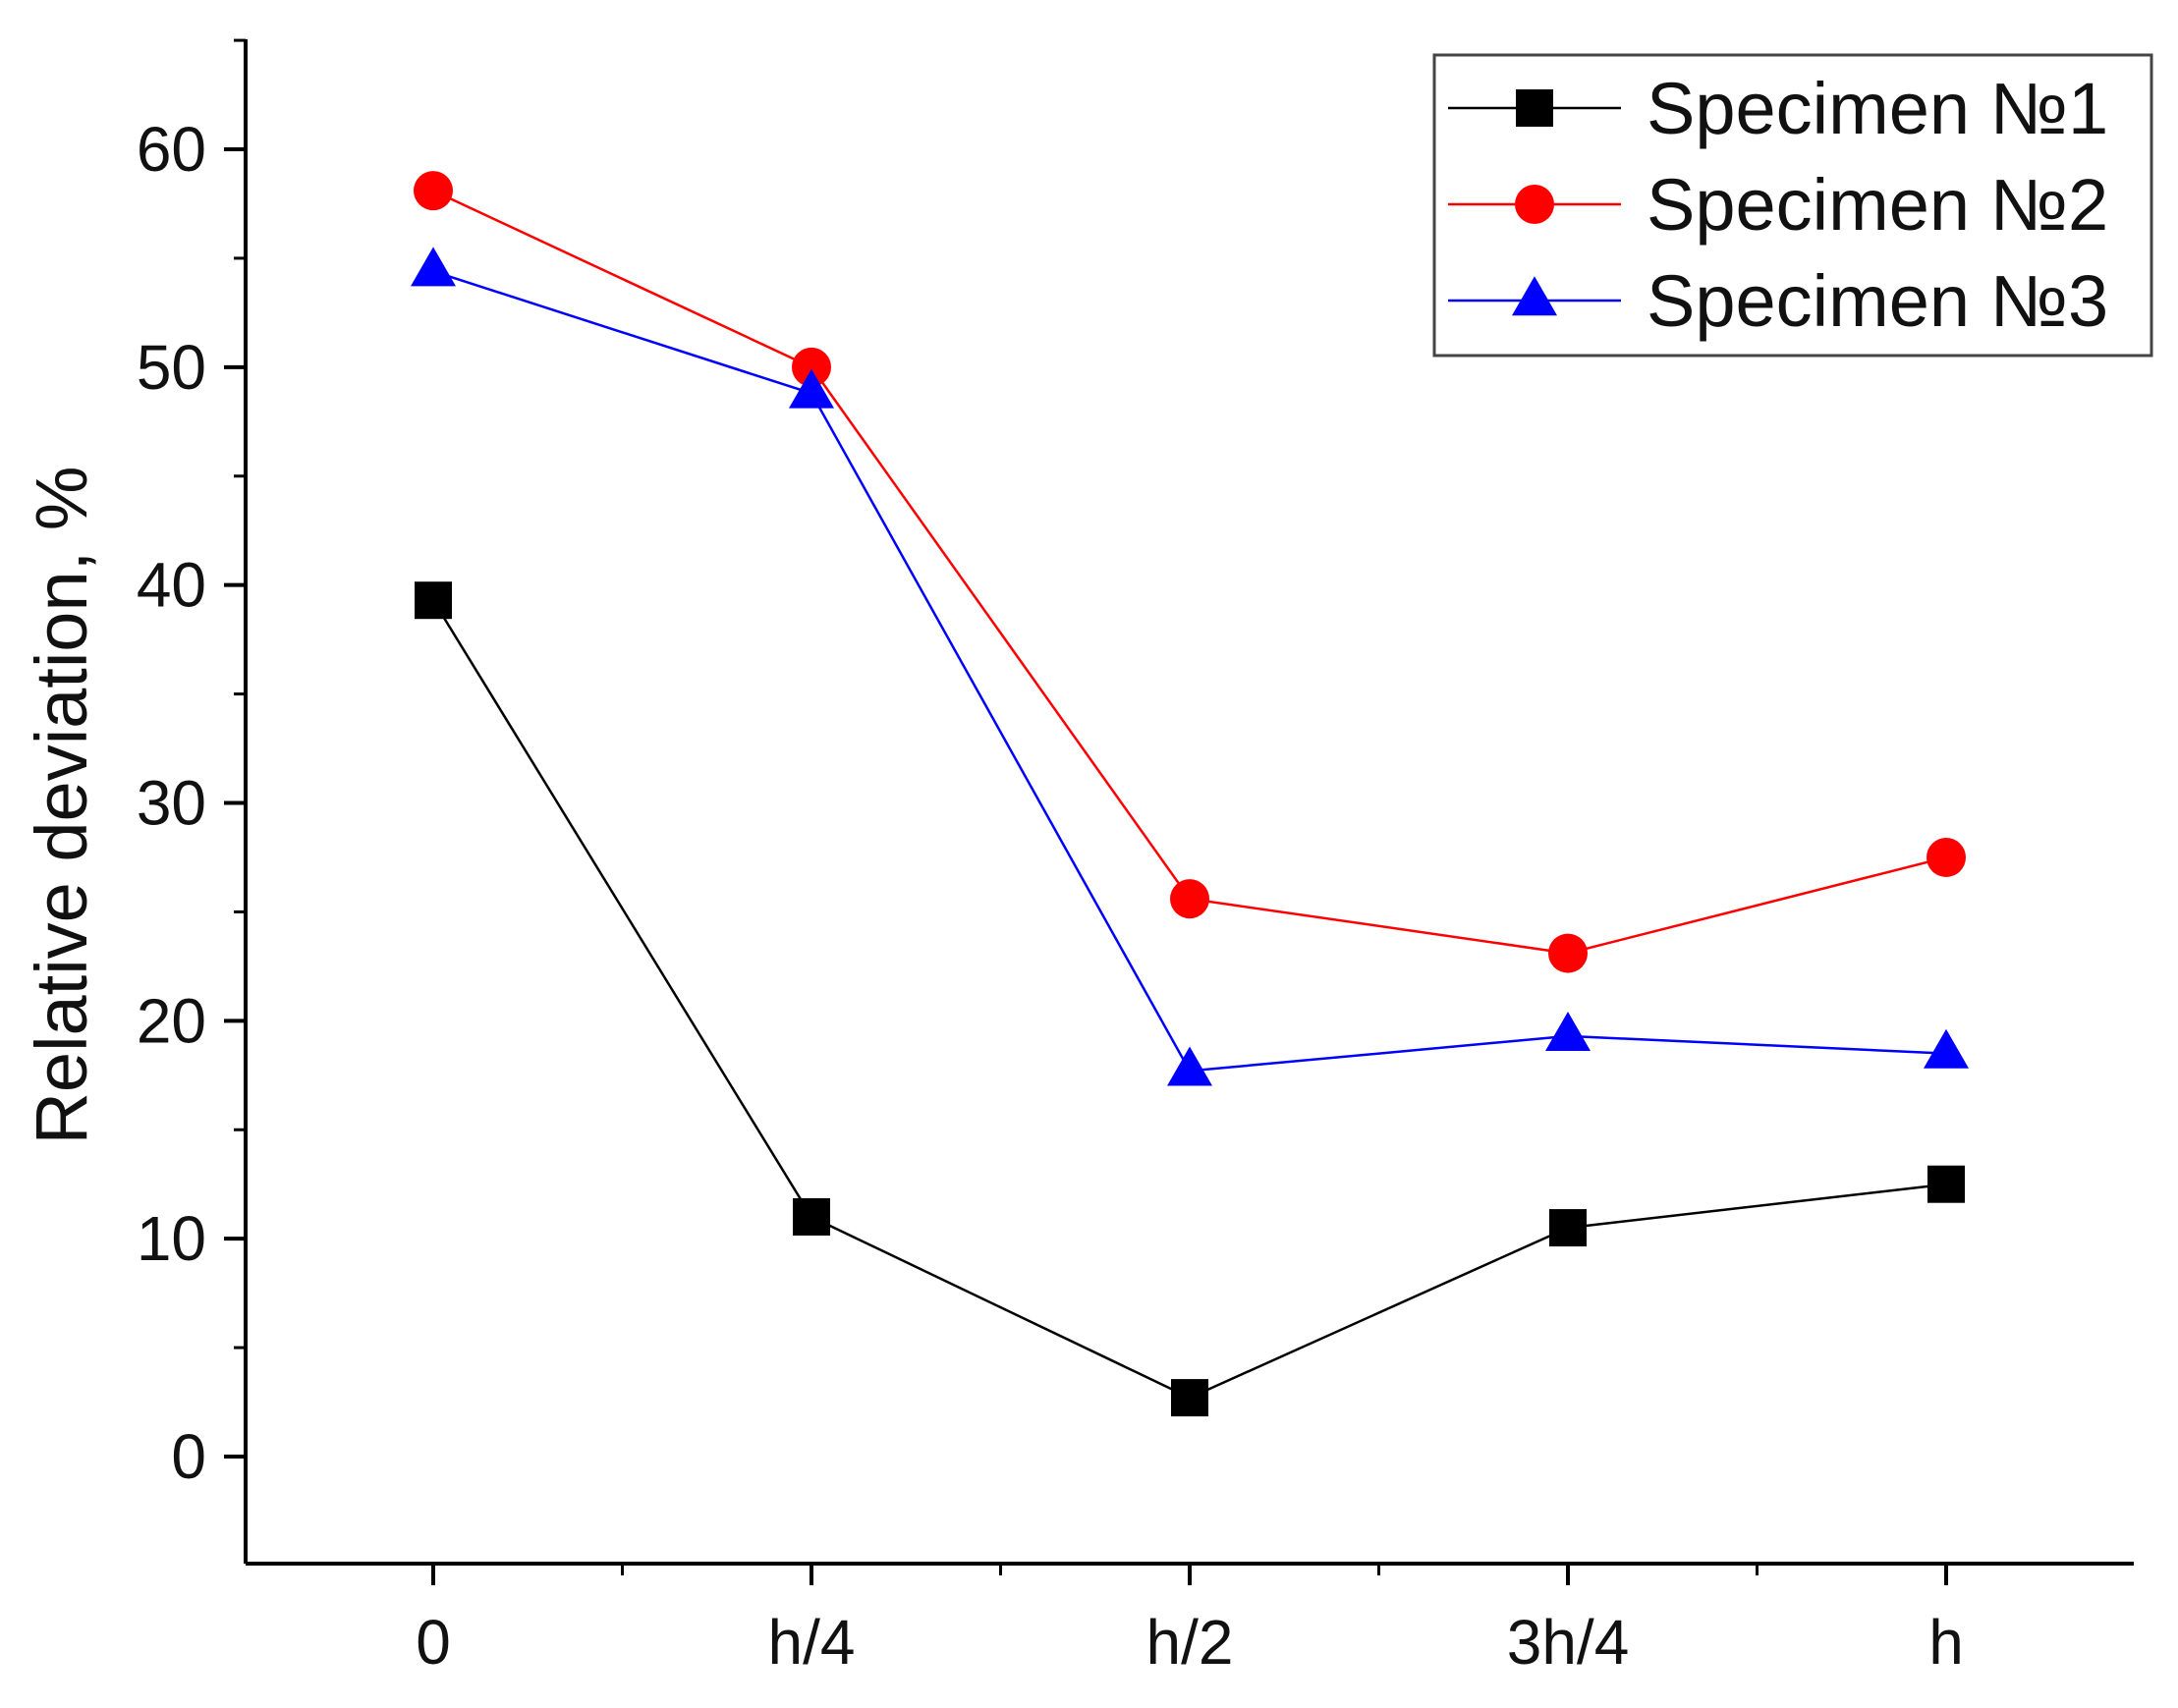 The width and height of the screenshot is (2178, 1708). I want to click on y-tick-label: 0, so click(188, 1456).